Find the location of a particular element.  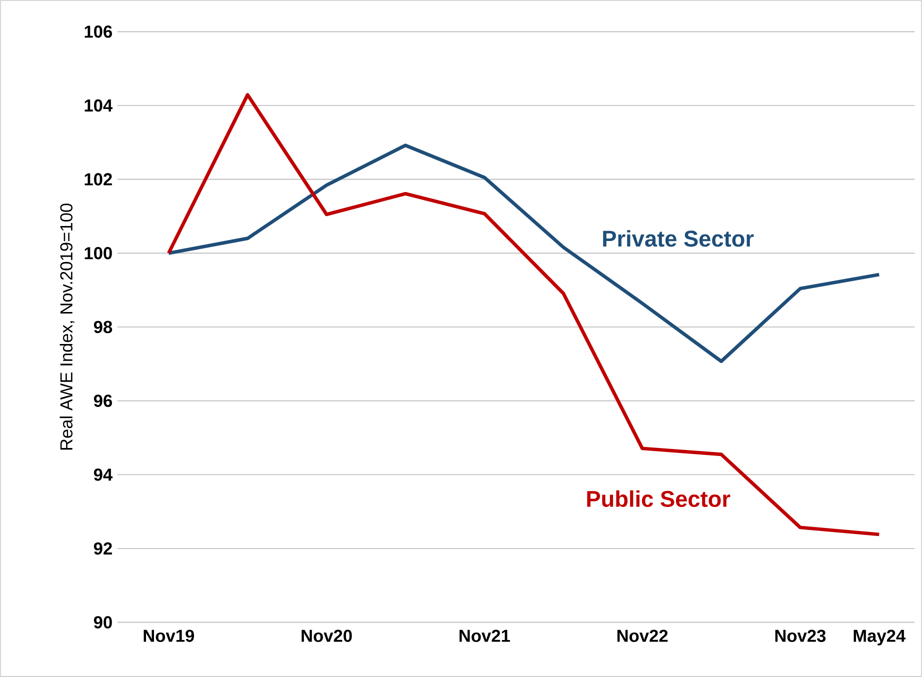

y-tick-label: 100 is located at coordinates (98, 253).